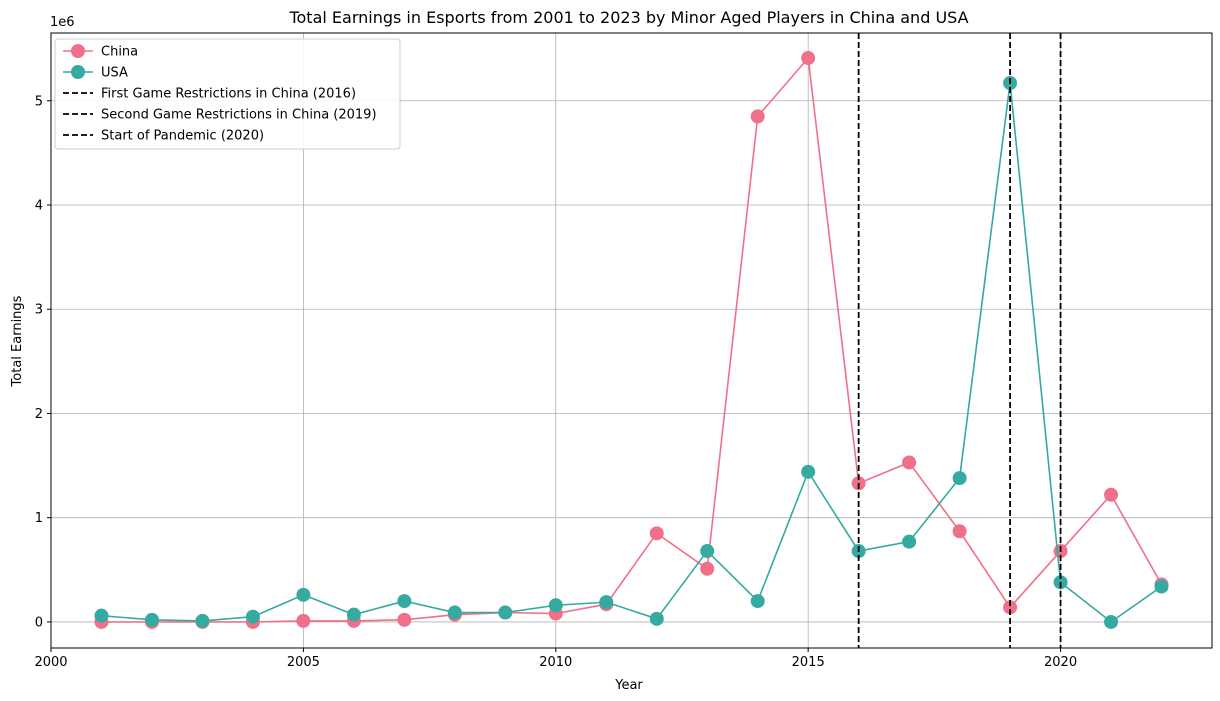 The height and width of the screenshot is (701, 1220). I want to click on x-tick-label: 2005, so click(303, 662).